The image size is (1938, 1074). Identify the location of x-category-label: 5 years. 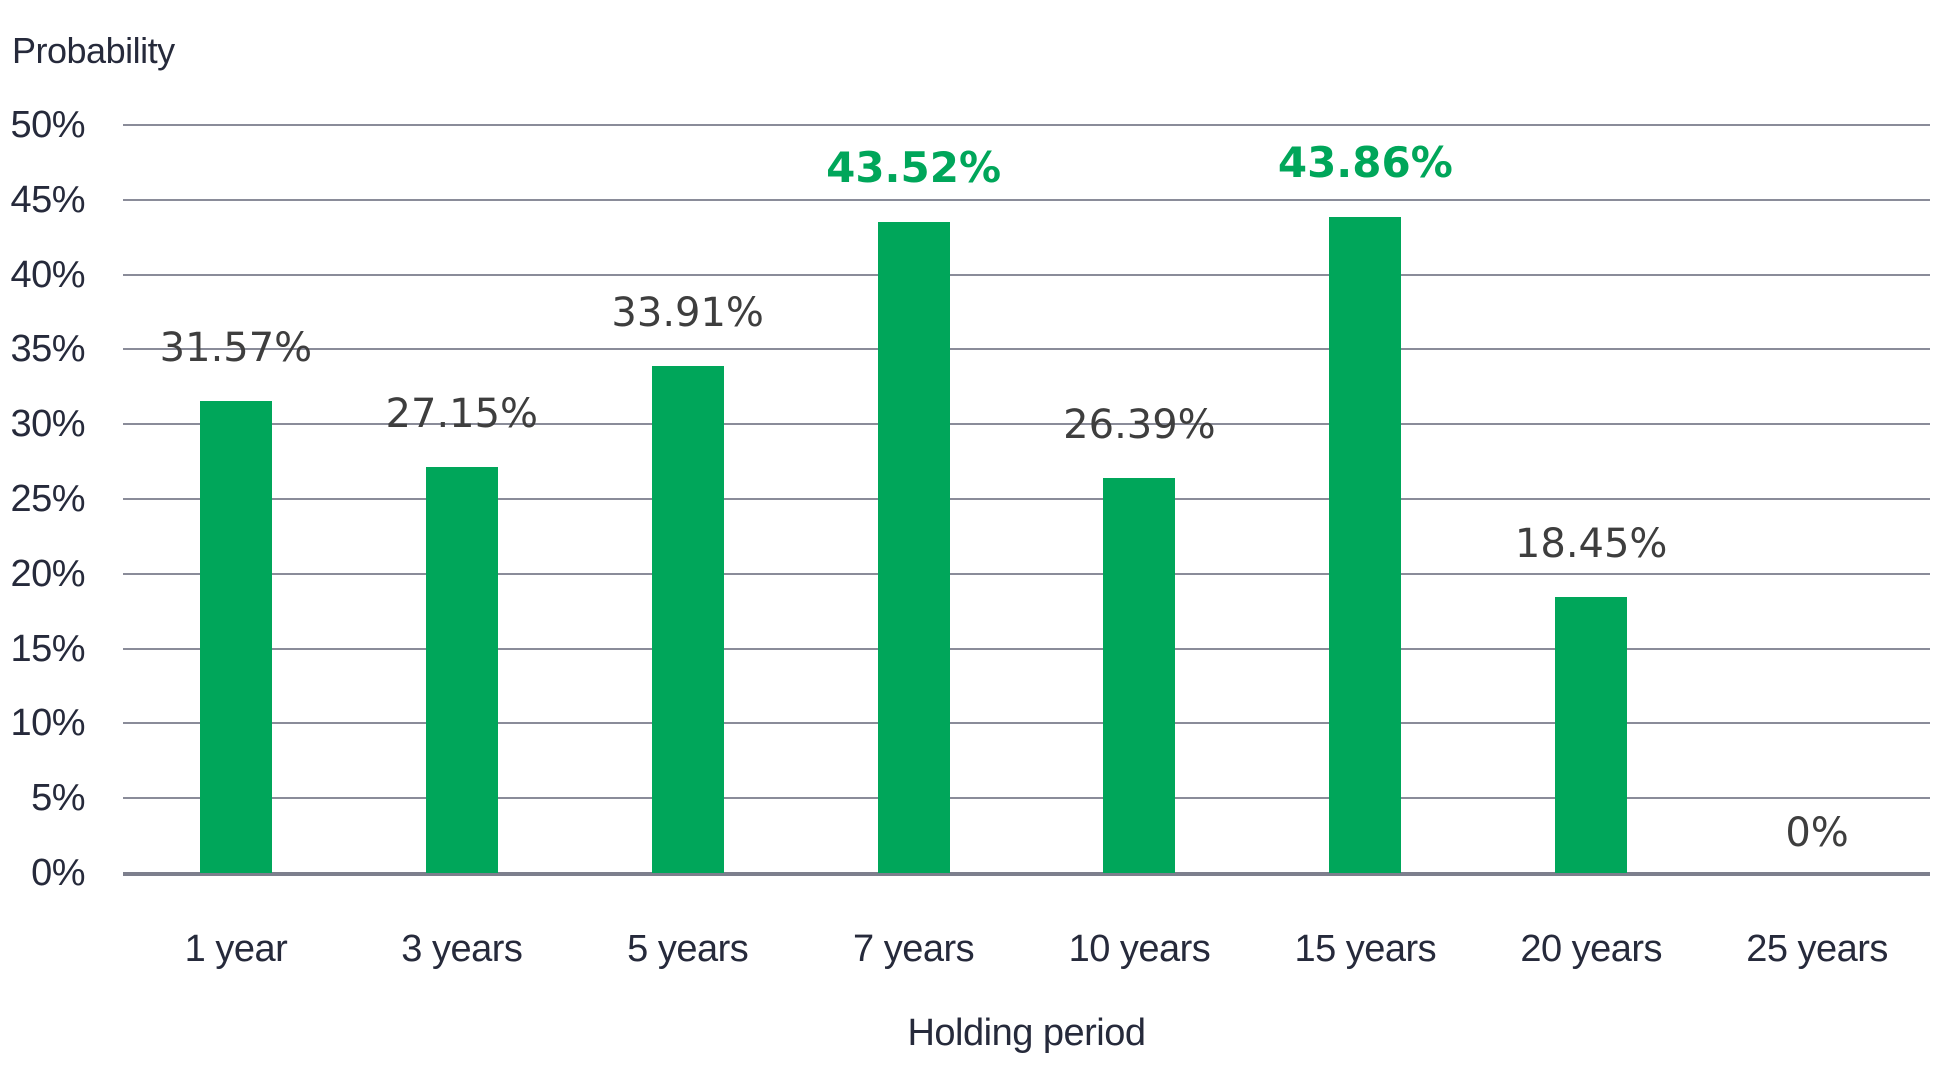
(688, 949).